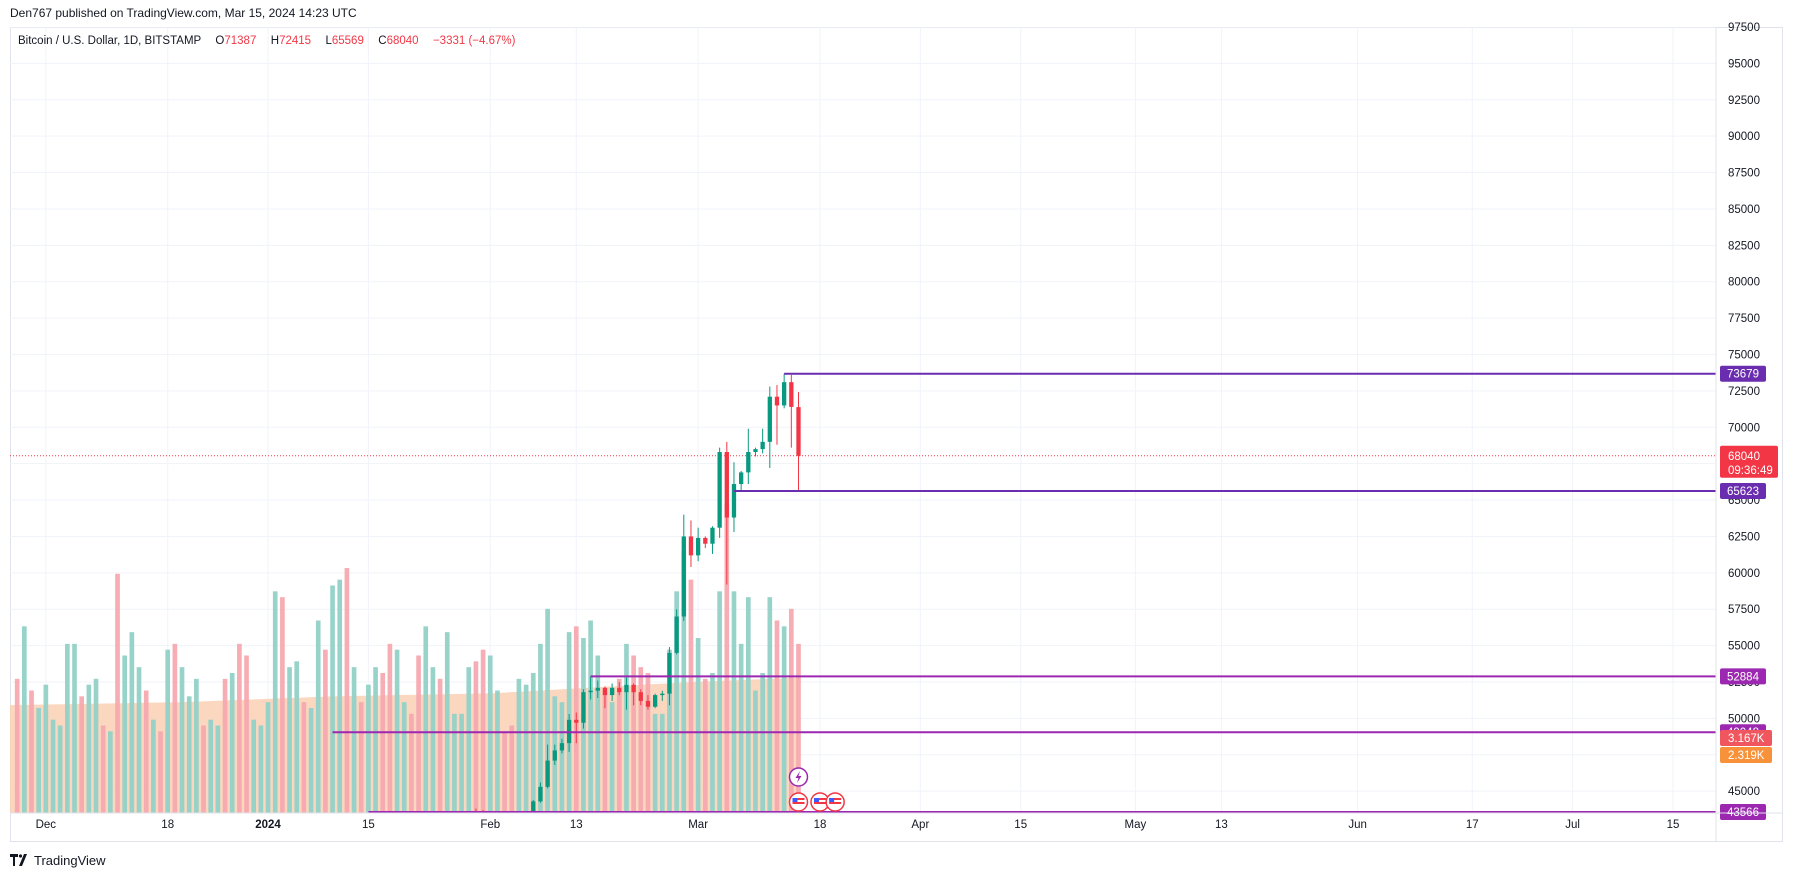  What do you see at coordinates (1744, 719) in the screenshot?
I see `price-tick-label: 50000` at bounding box center [1744, 719].